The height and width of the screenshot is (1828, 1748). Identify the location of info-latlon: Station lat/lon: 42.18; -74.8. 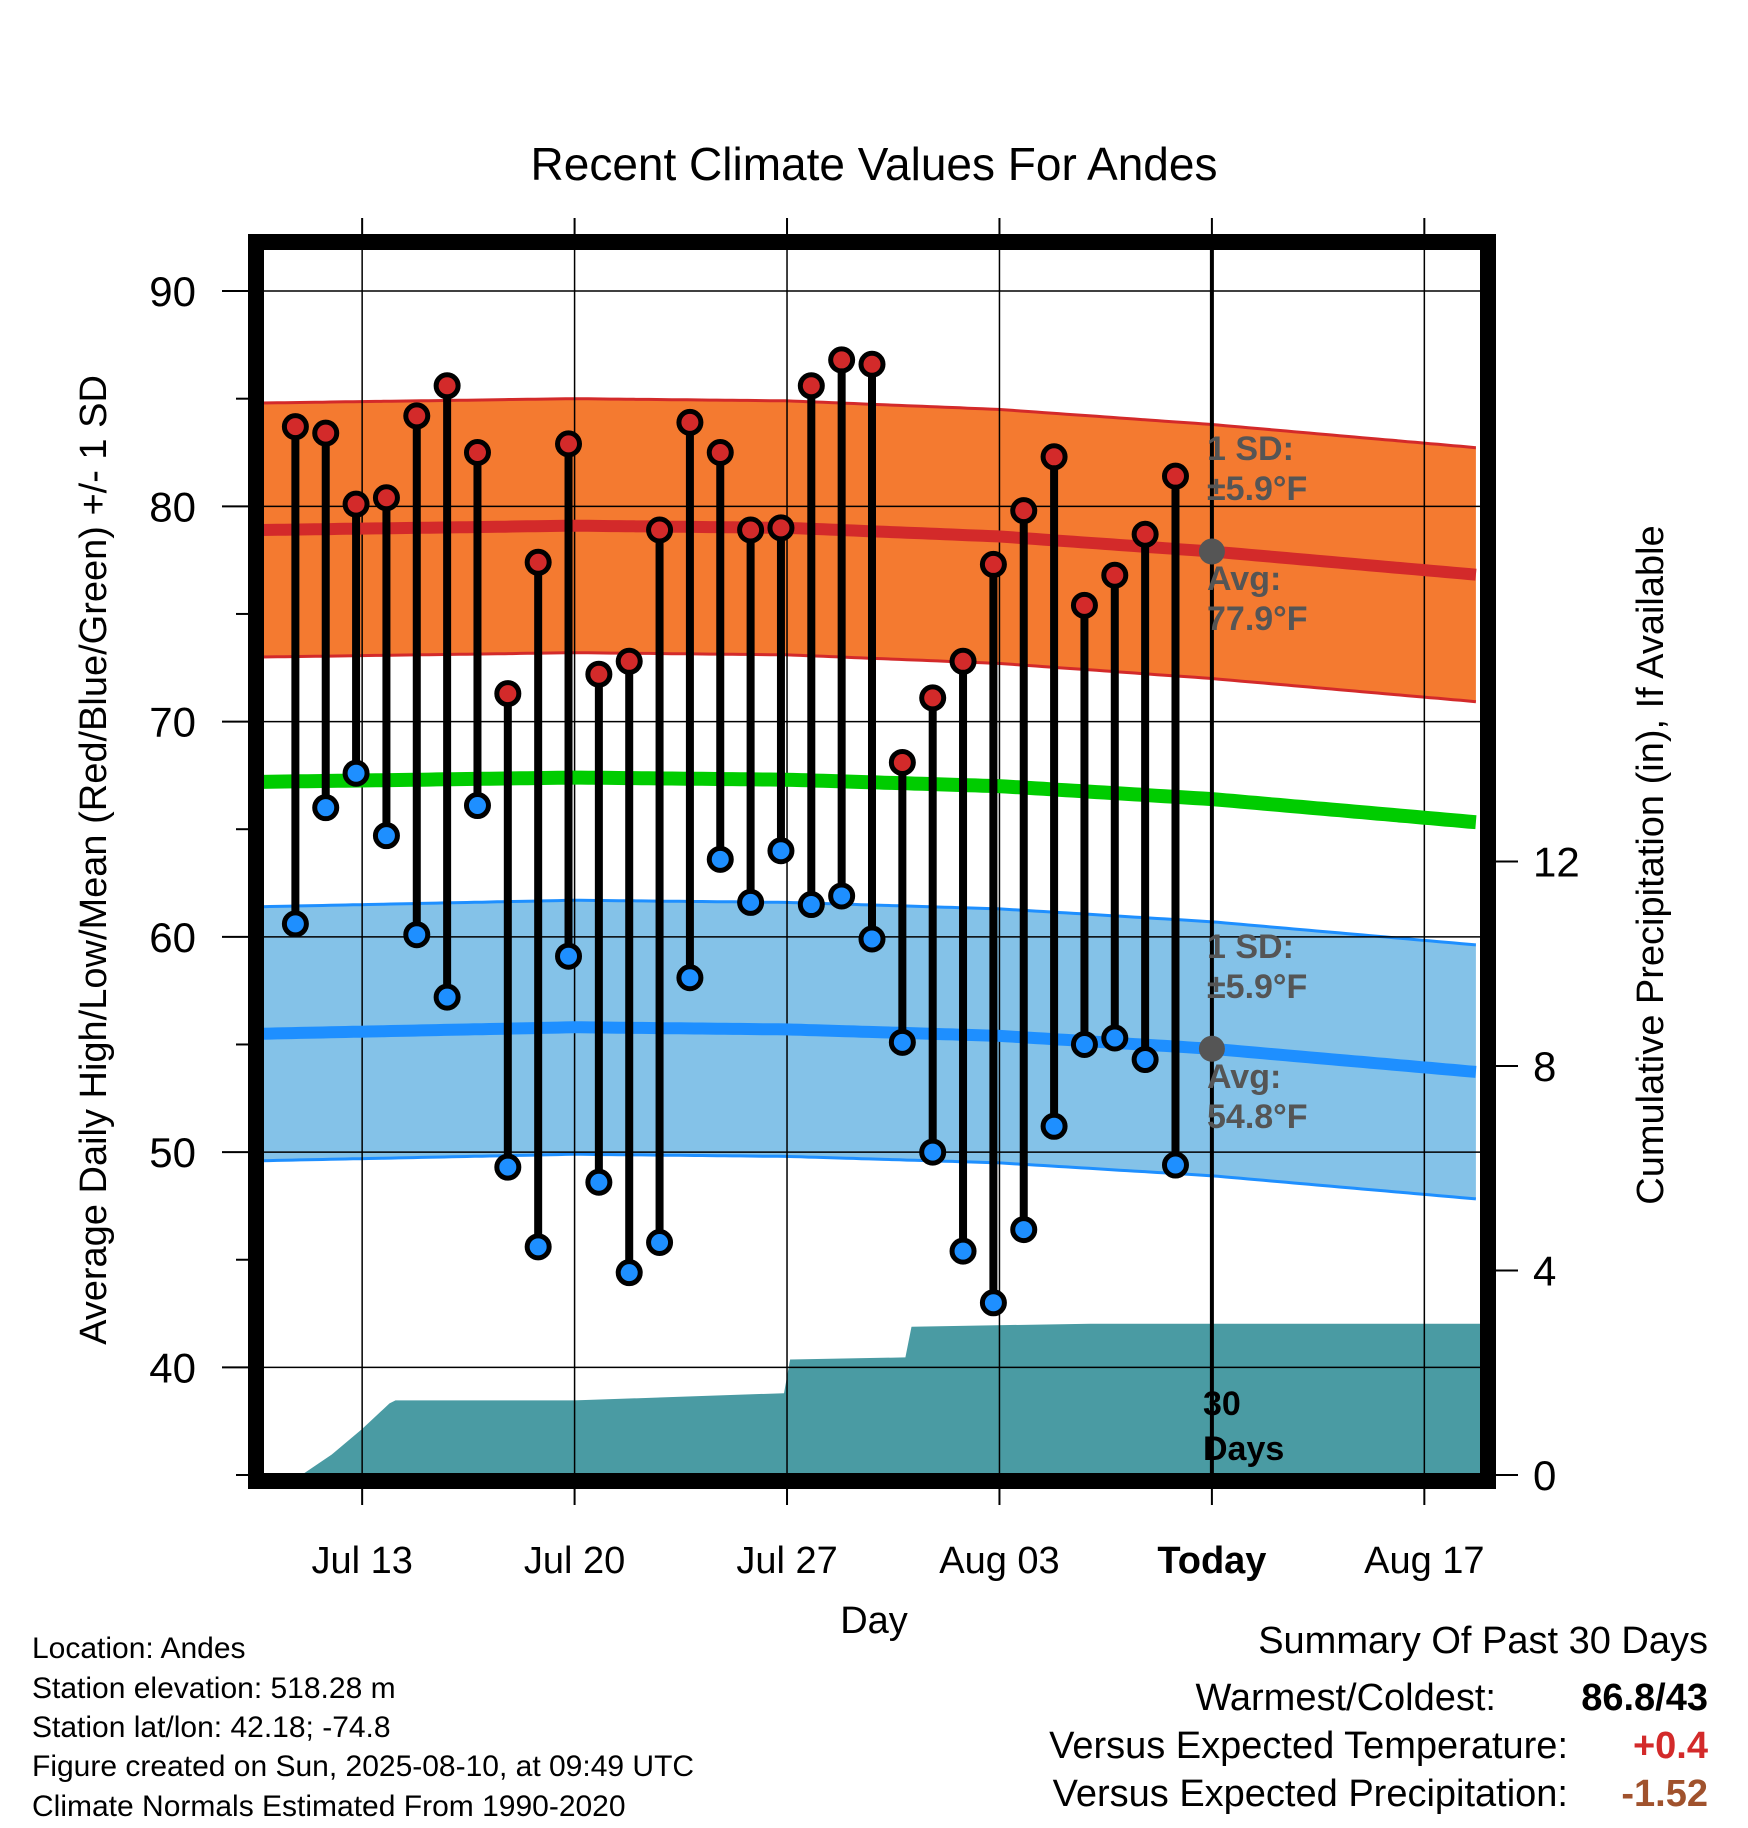
(211, 1727).